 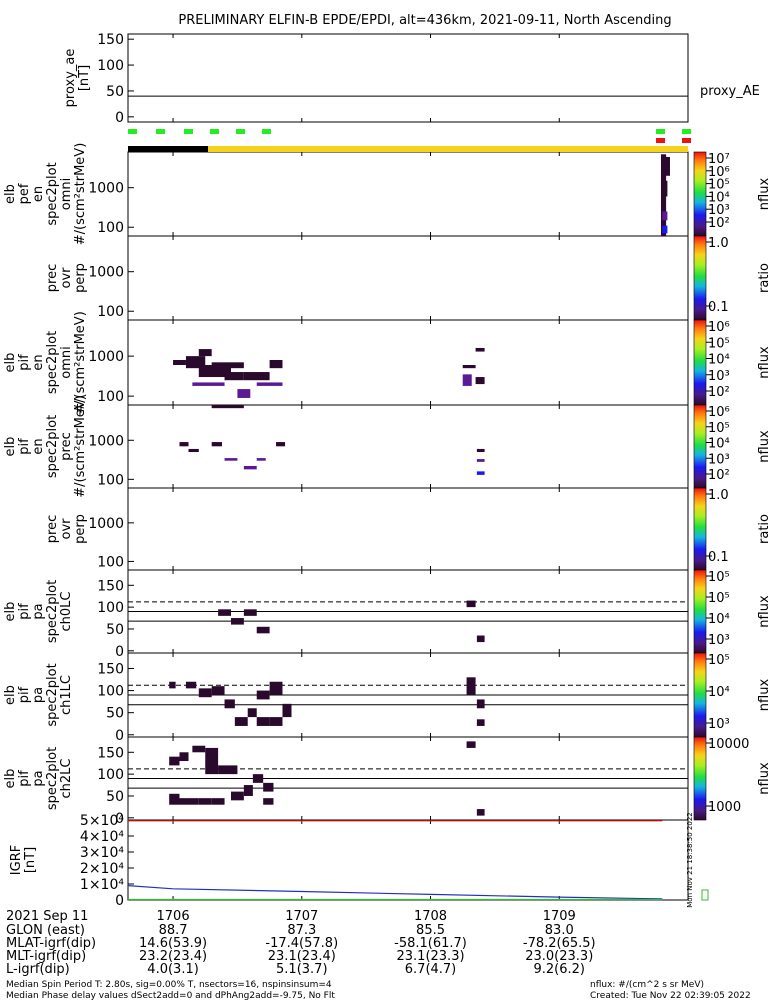 What do you see at coordinates (559, 956) in the screenshot?
I see `footer-row-value: 23.0(23.3)` at bounding box center [559, 956].